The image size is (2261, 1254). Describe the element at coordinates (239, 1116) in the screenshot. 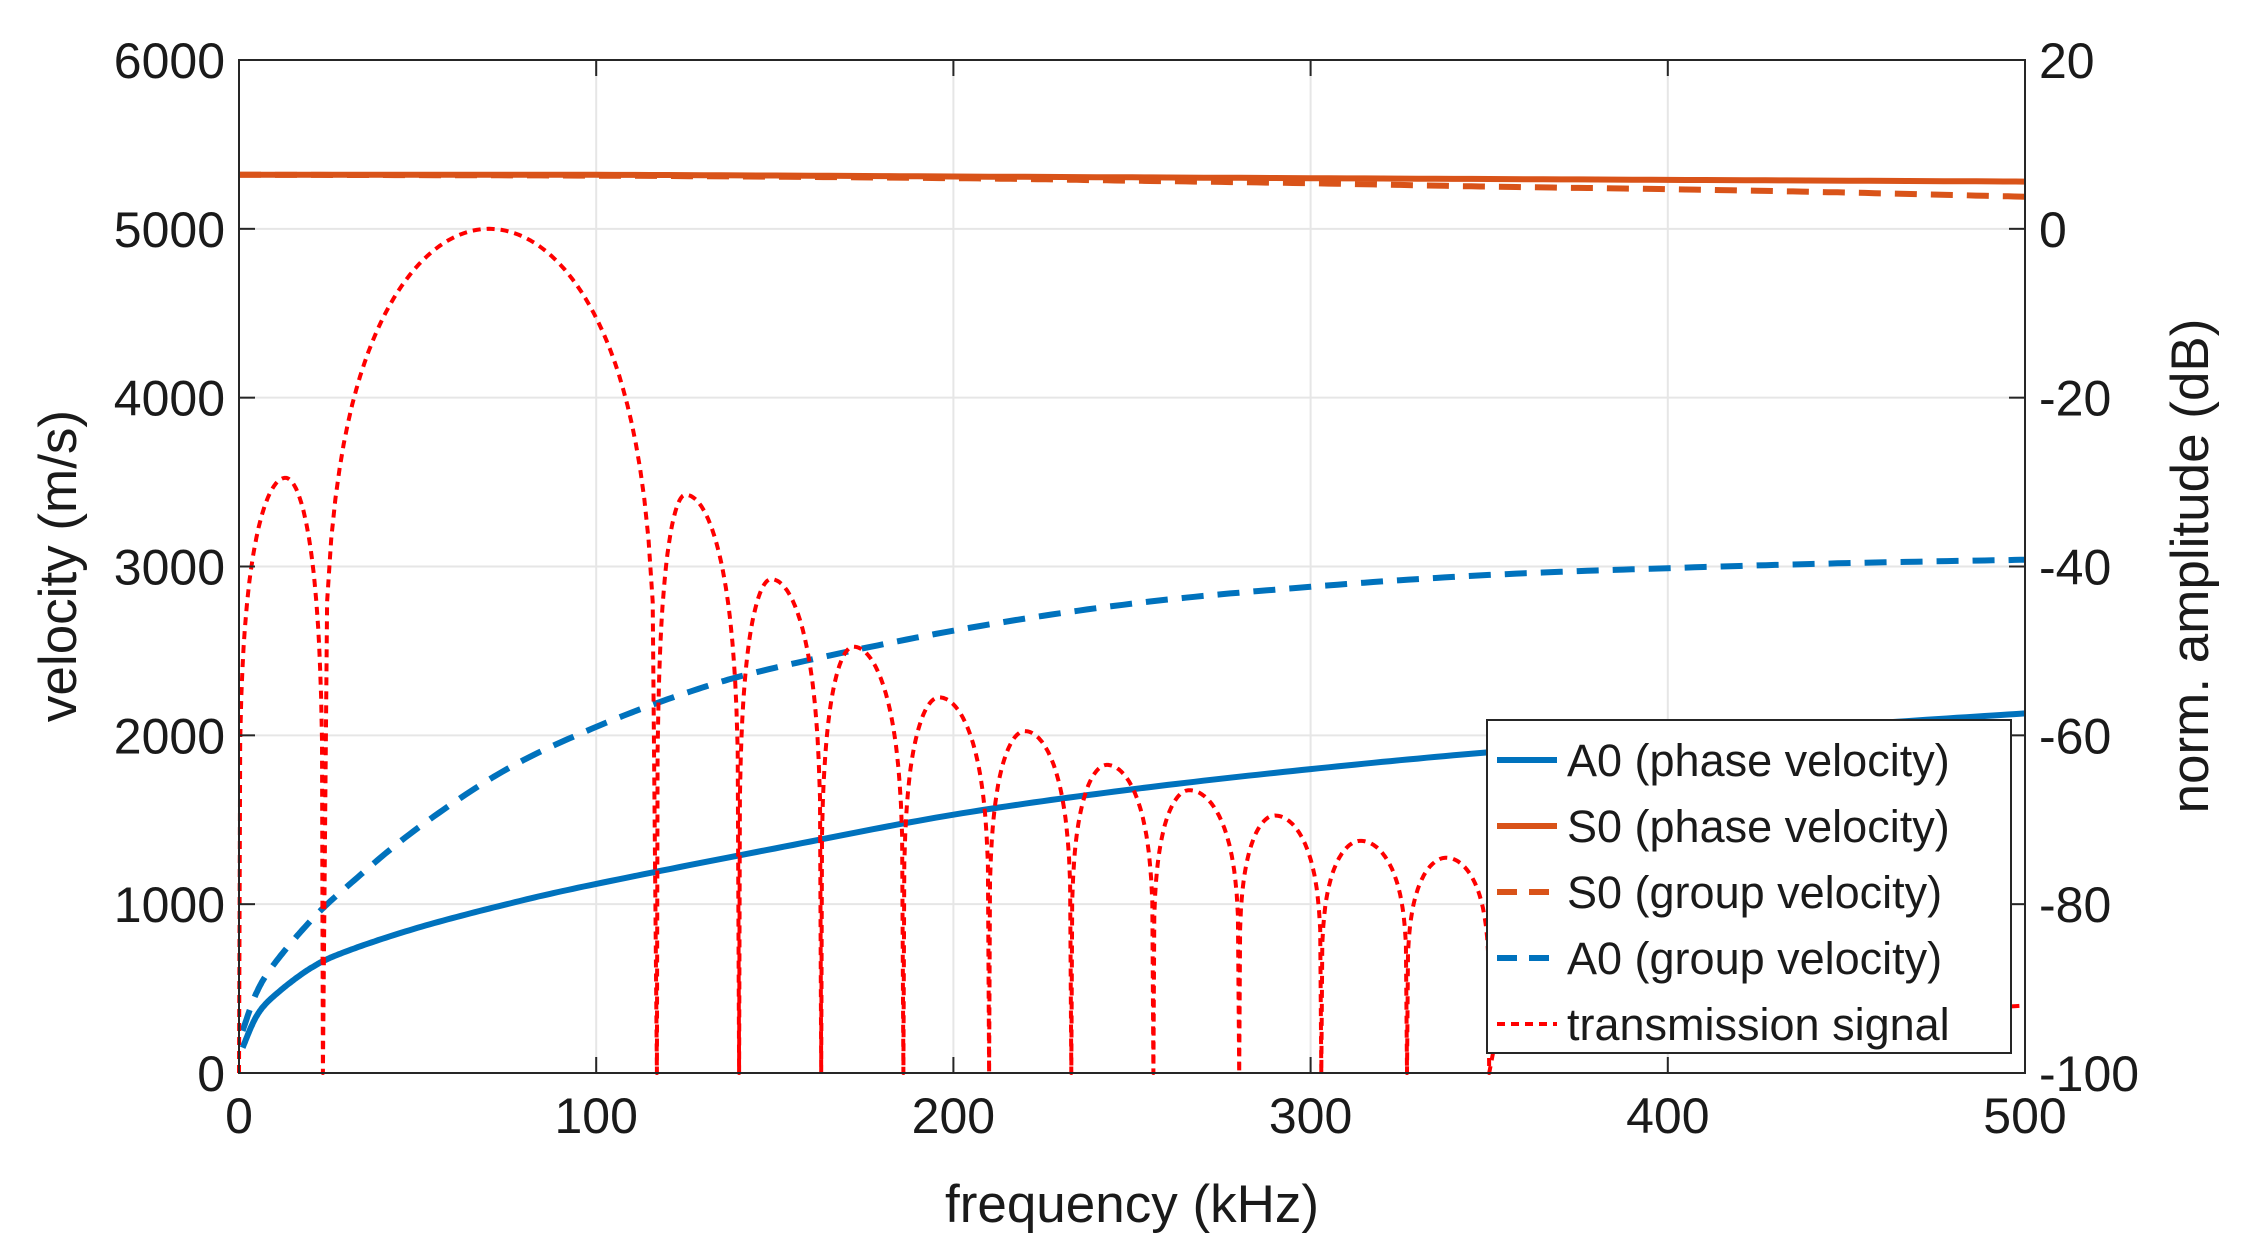

I see `x-tick-label: 0` at that location.